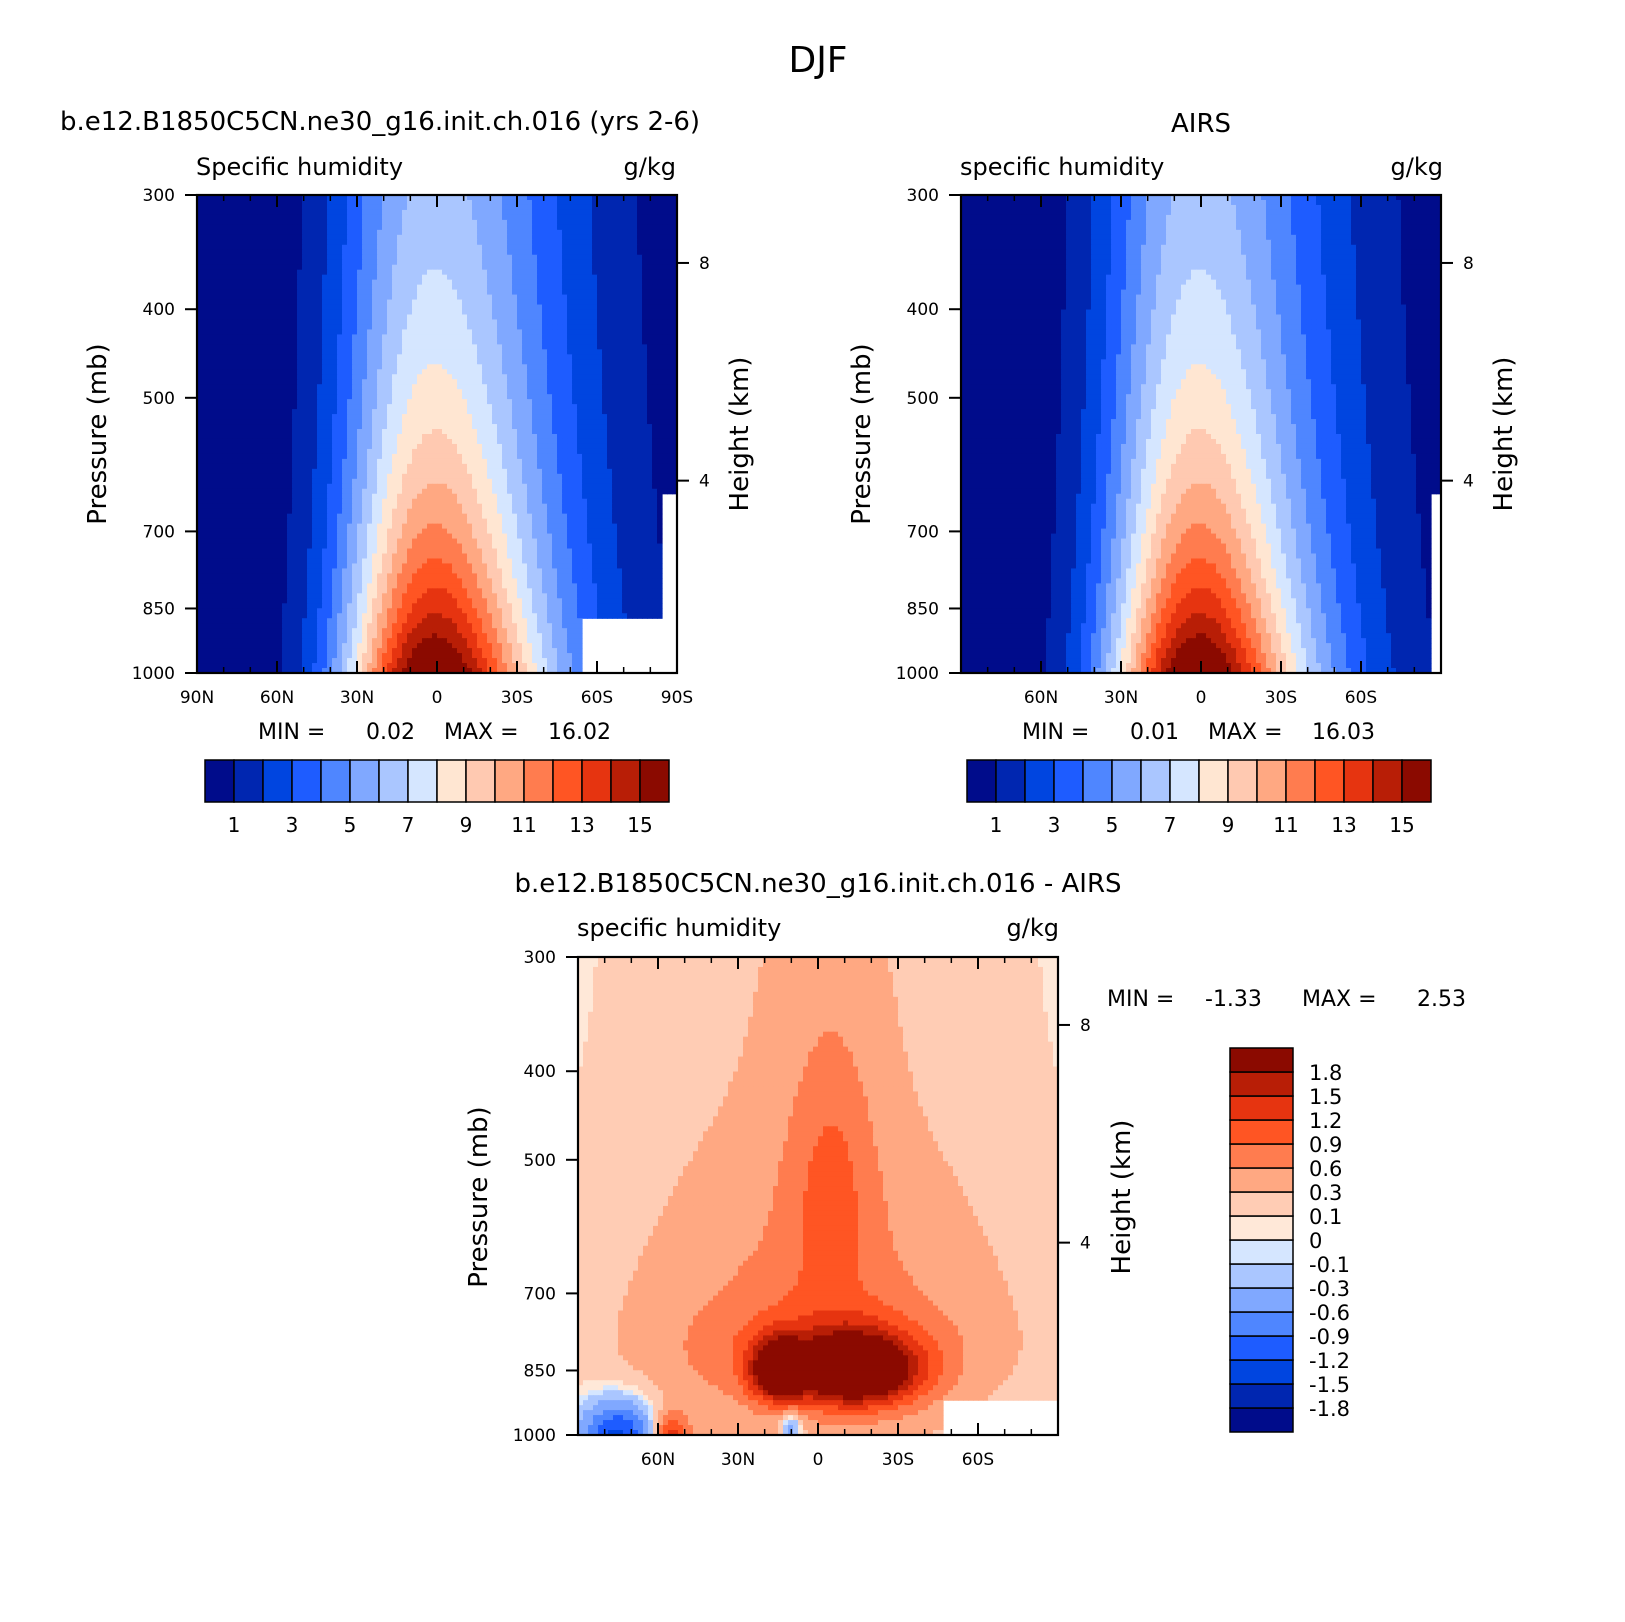 The width and height of the screenshot is (1625, 1622). I want to click on panel-airs-min-value: 0.01, so click(1154, 732).